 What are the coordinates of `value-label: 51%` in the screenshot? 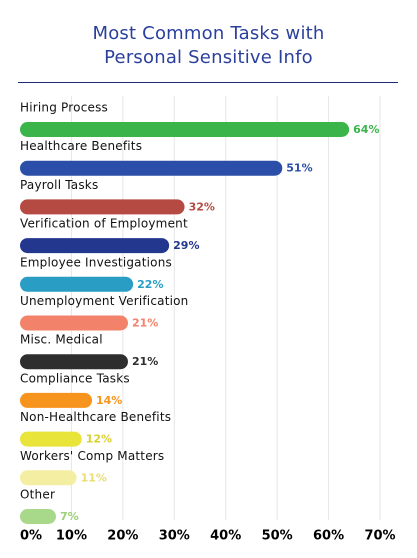 It's located at (299, 168).